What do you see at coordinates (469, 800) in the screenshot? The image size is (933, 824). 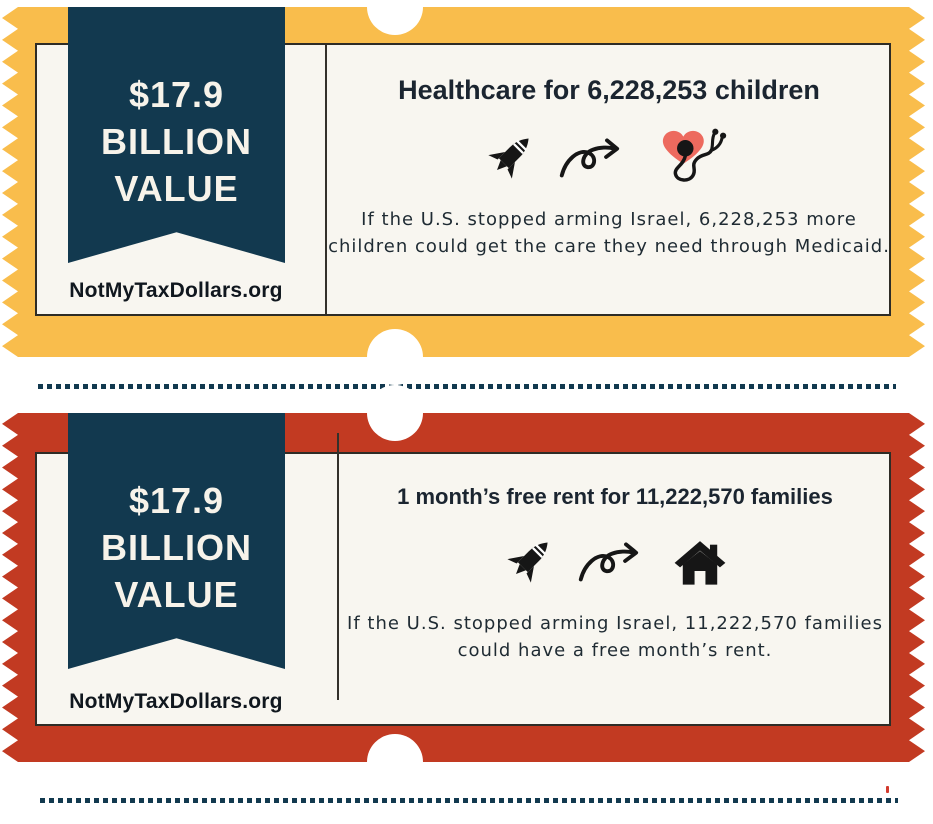 I see `bottom-dotted-line` at bounding box center [469, 800].